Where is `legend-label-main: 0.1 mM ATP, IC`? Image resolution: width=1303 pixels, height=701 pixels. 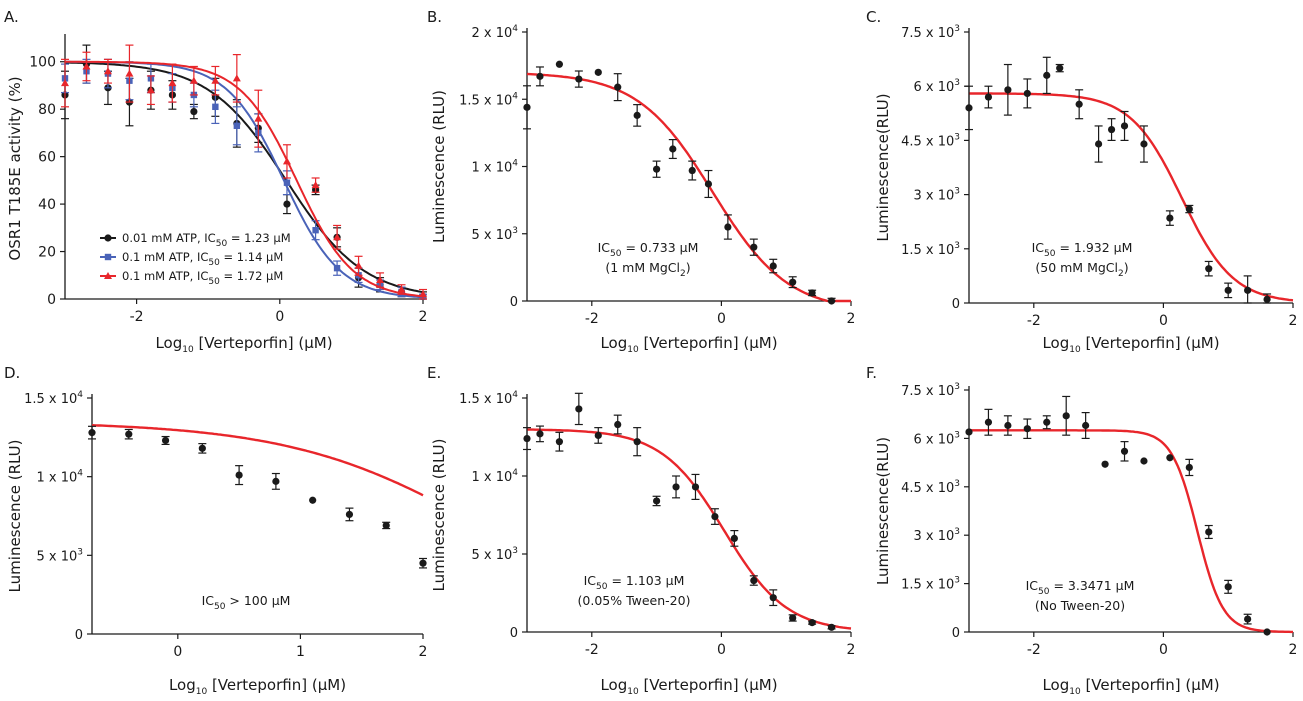
legend-label-main: 0.1 mM ATP, IC is located at coordinates (165, 276).